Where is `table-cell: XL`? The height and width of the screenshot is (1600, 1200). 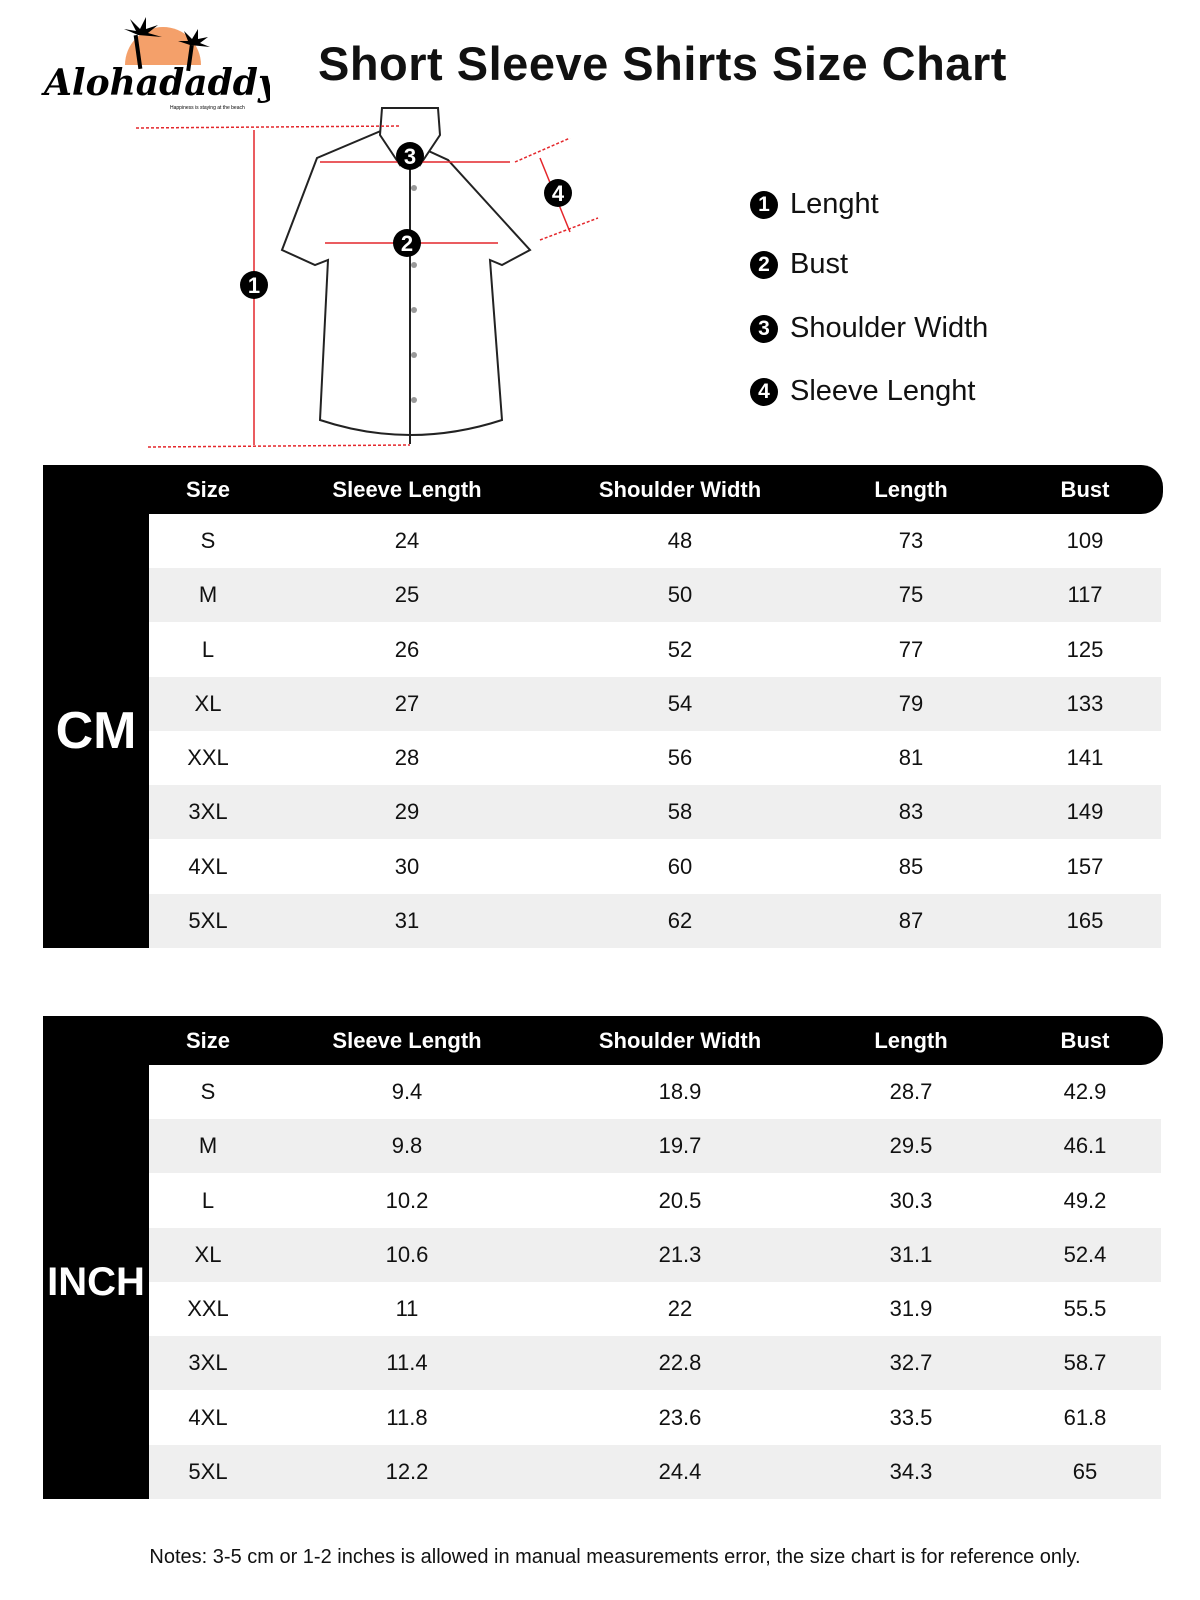 table-cell: XL is located at coordinates (208, 1254).